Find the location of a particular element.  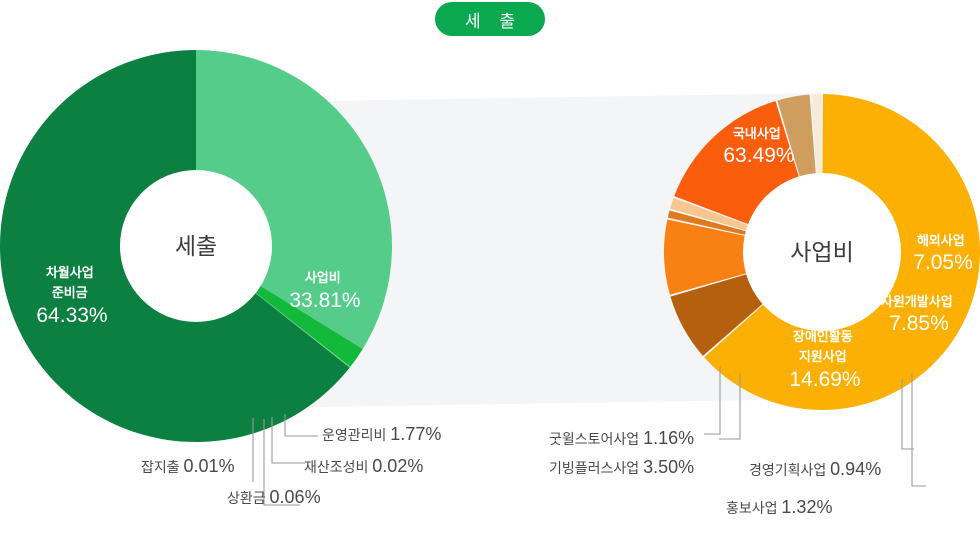

callout-management-planning-value: 0.94% is located at coordinates (856, 469).